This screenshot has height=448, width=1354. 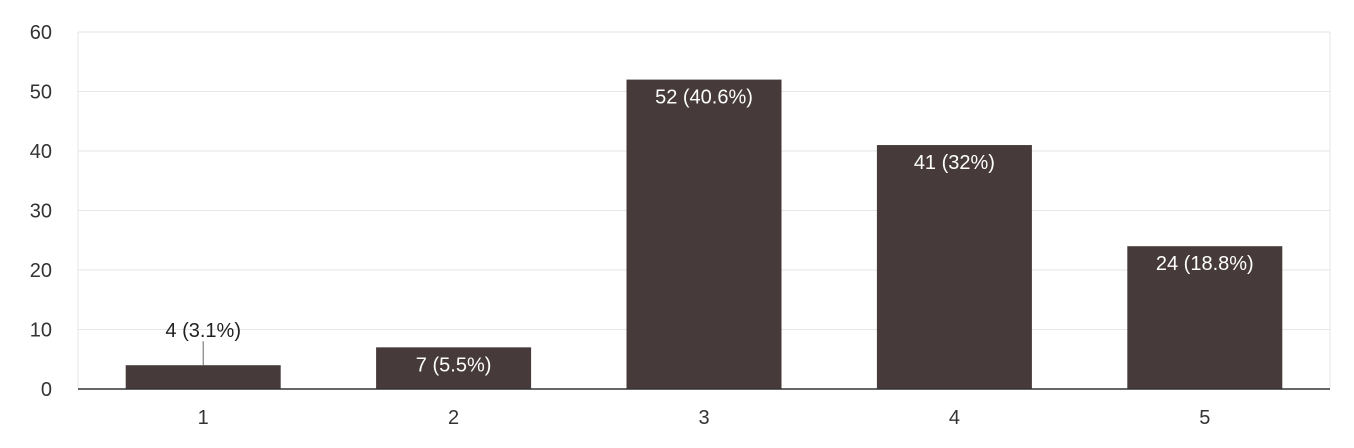 I want to click on x-tick-label: 5, so click(x=1204, y=418).